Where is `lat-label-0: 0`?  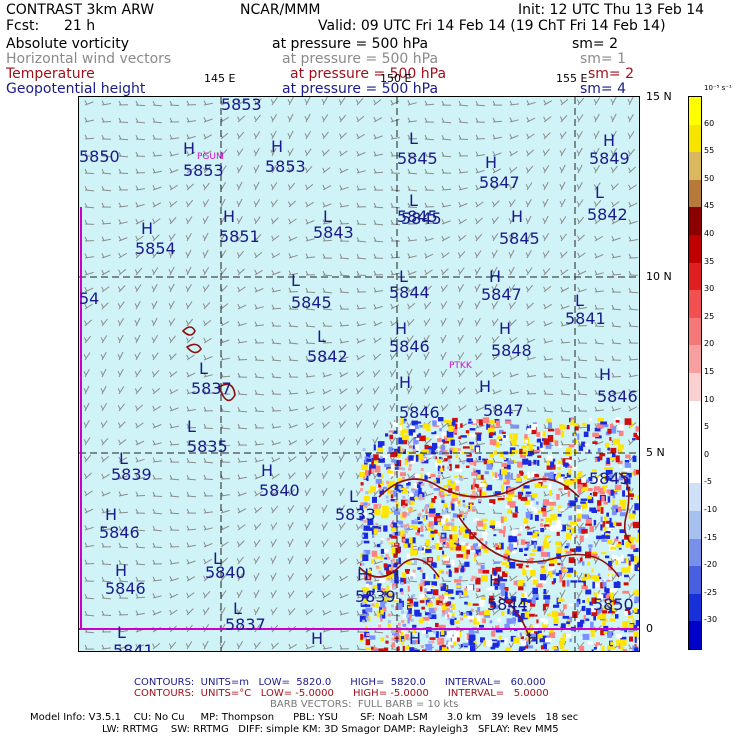
lat-label-0: 0 is located at coordinates (649, 628).